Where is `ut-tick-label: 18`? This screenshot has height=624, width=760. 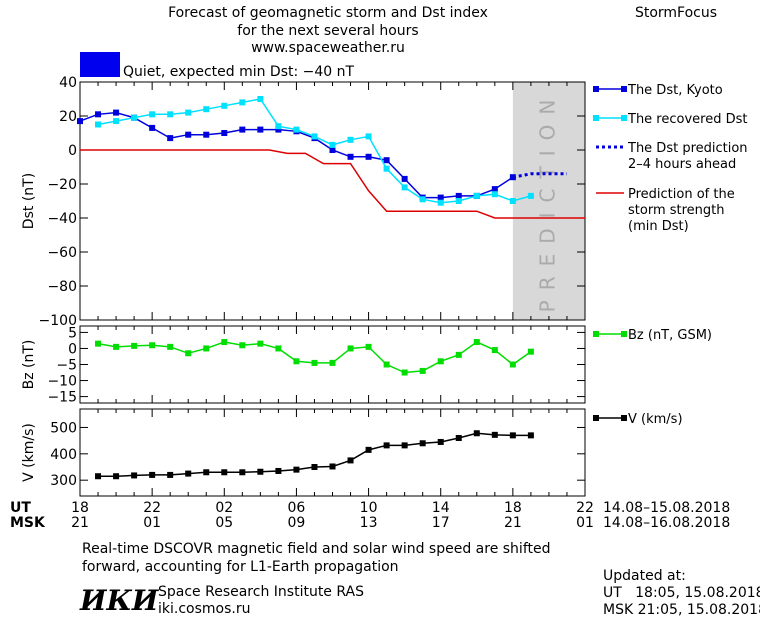
ut-tick-label: 18 is located at coordinates (80, 508).